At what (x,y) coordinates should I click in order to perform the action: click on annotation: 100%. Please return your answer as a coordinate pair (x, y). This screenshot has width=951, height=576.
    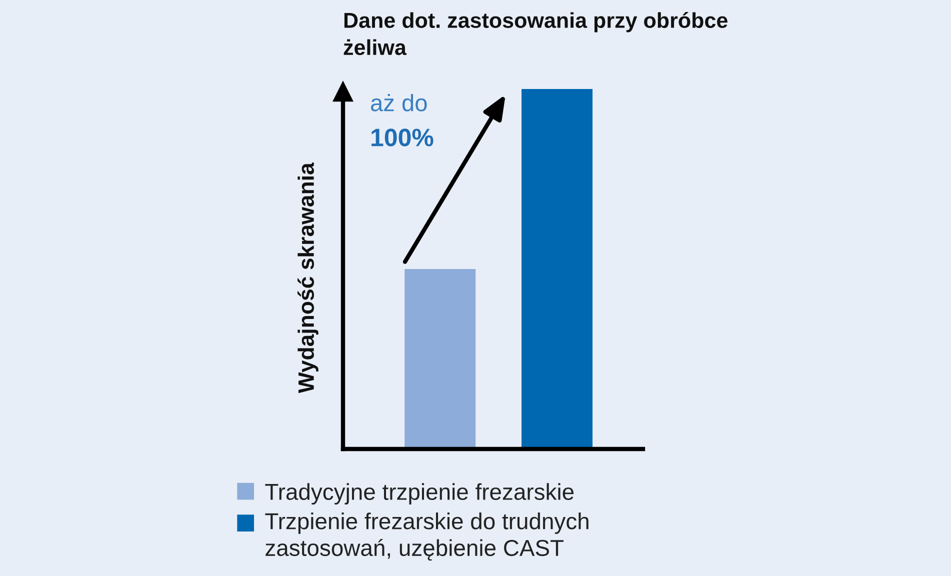
    Looking at the image, I should click on (403, 137).